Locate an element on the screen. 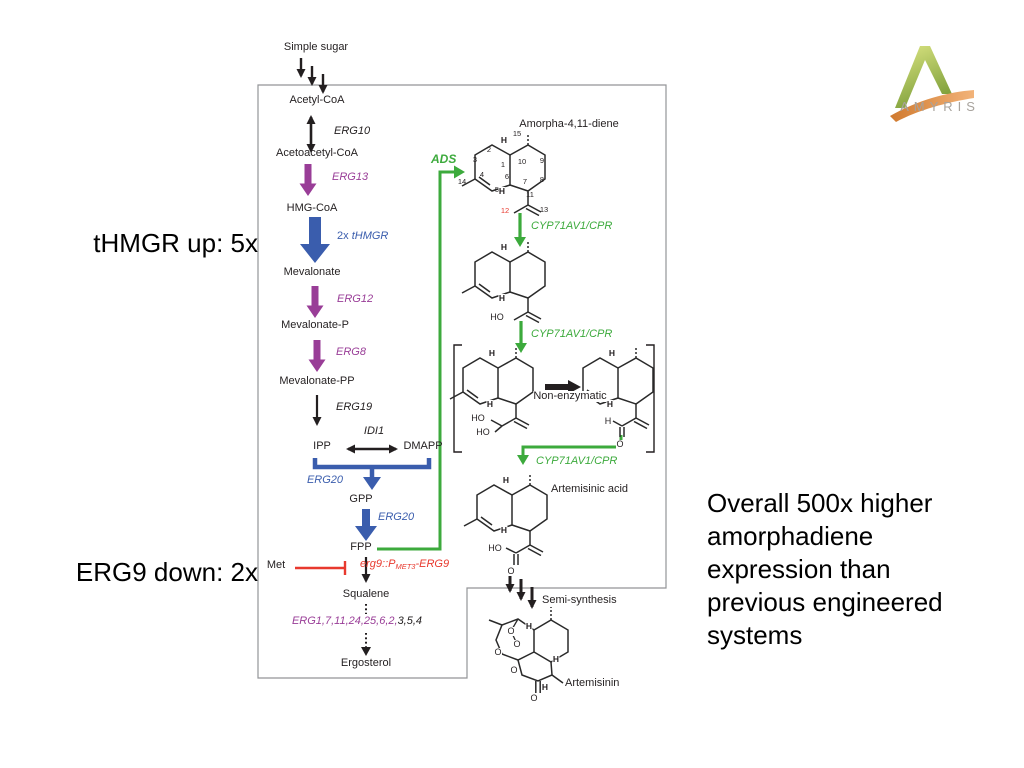  carbon-3-label: 3 is located at coordinates (475, 159).